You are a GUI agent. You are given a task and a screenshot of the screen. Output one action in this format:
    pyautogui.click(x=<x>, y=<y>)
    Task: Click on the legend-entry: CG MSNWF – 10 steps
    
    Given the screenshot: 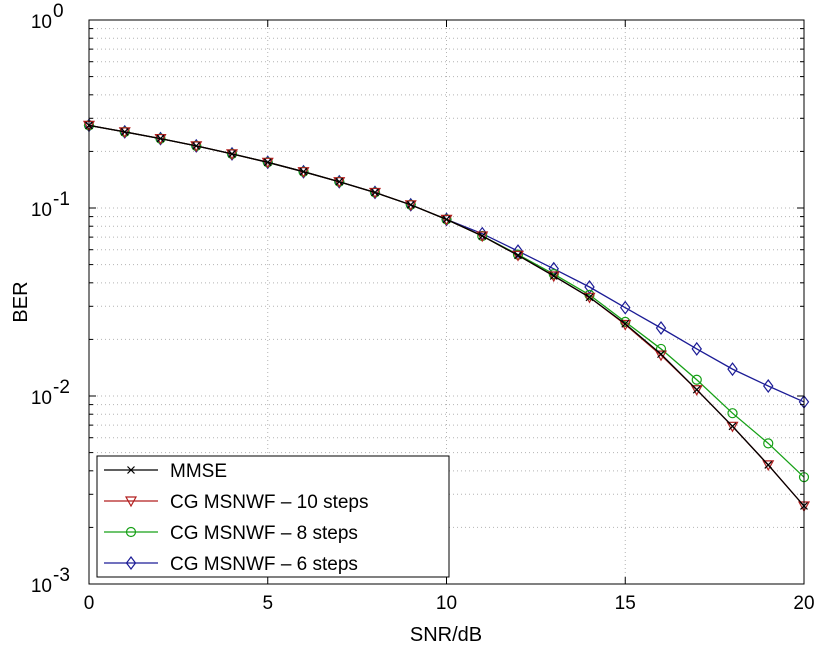 What is the action you would take?
    pyautogui.click(x=236, y=502)
    